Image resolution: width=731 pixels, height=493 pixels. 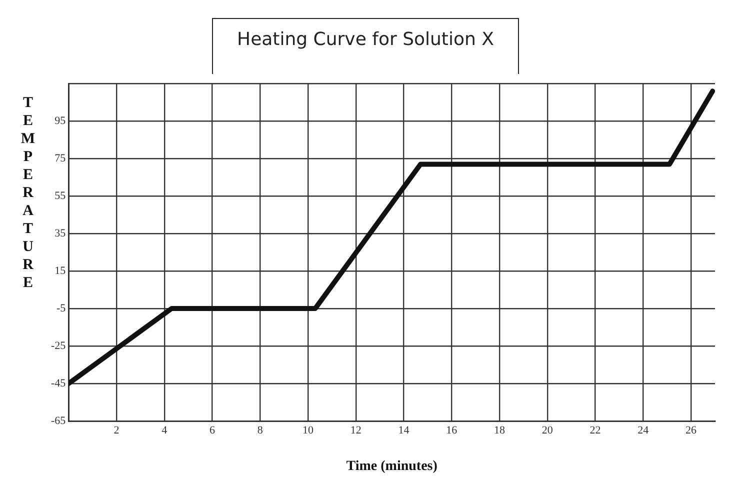 I want to click on x-tick-label: 16, so click(x=452, y=430).